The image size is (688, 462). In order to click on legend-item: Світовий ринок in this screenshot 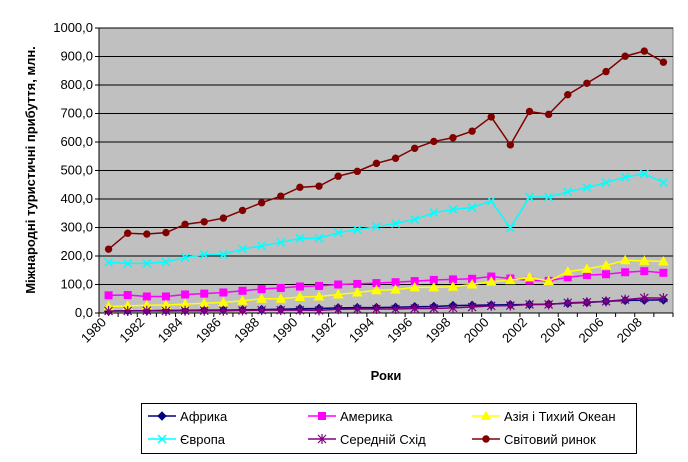, I will do `click(534, 439)`.